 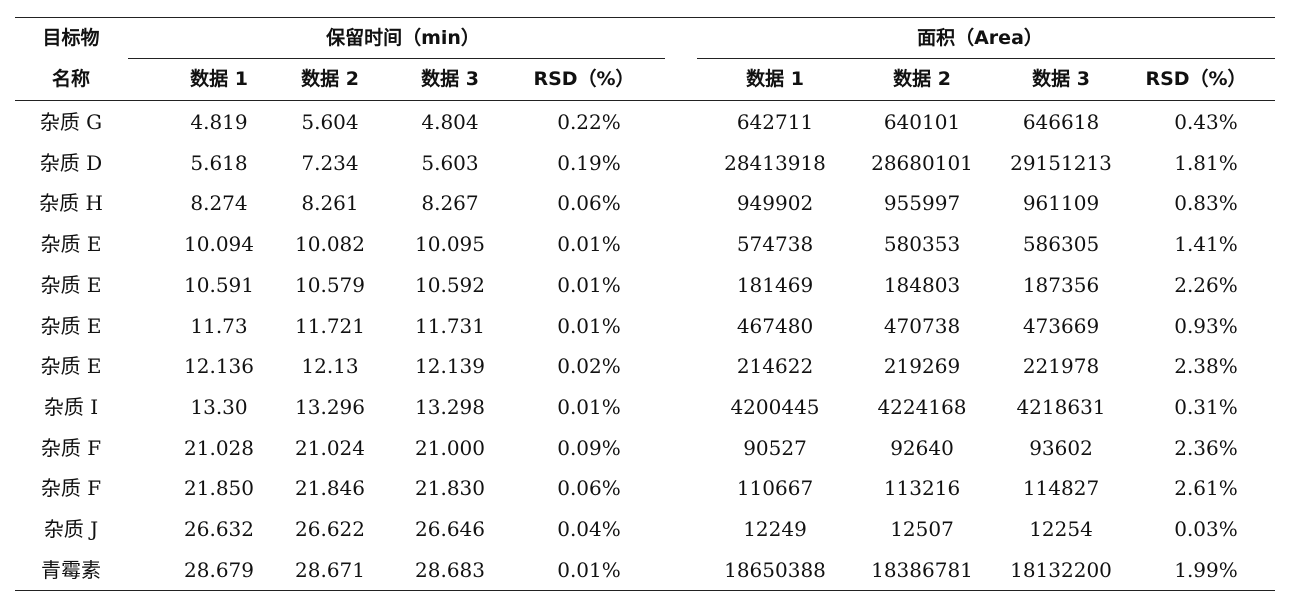 What do you see at coordinates (775, 366) in the screenshot?
I see `row-7-area-1-cell: 214622` at bounding box center [775, 366].